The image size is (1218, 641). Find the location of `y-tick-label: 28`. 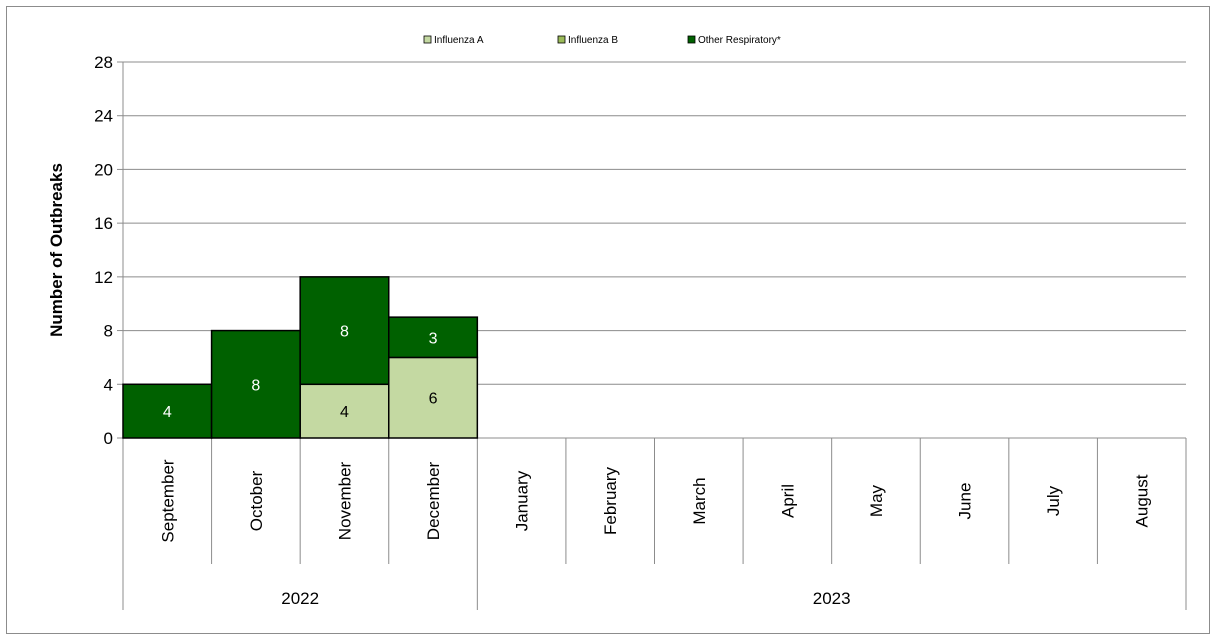

y-tick-label: 28 is located at coordinates (103, 62).